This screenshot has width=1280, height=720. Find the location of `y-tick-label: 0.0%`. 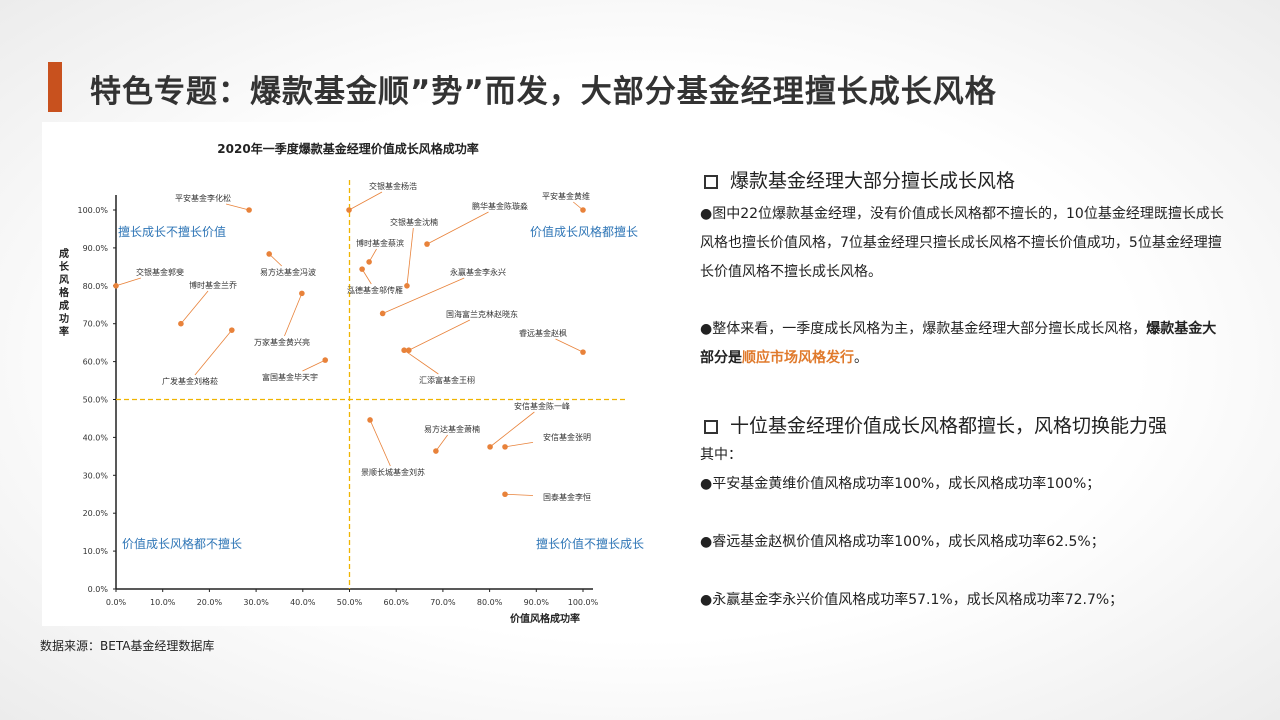

y-tick-label: 0.0% is located at coordinates (98, 589).